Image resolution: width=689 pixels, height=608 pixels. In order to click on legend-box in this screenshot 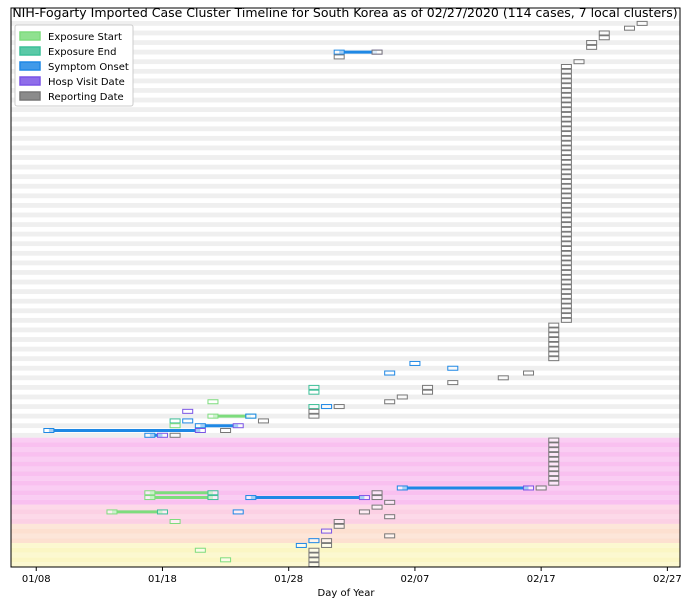, I will do `click(74, 65)`.